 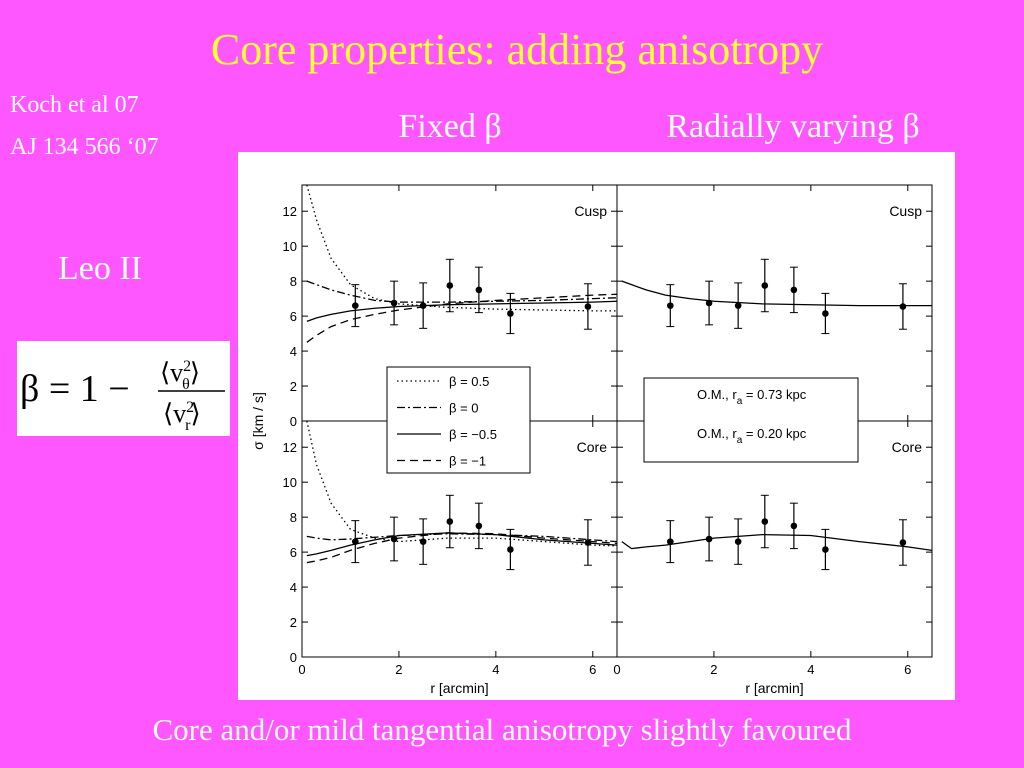 I want to click on formula: β = 1 − ⟨v2 θ⟩ ⟨v2 r⟩, so click(x=122, y=396).